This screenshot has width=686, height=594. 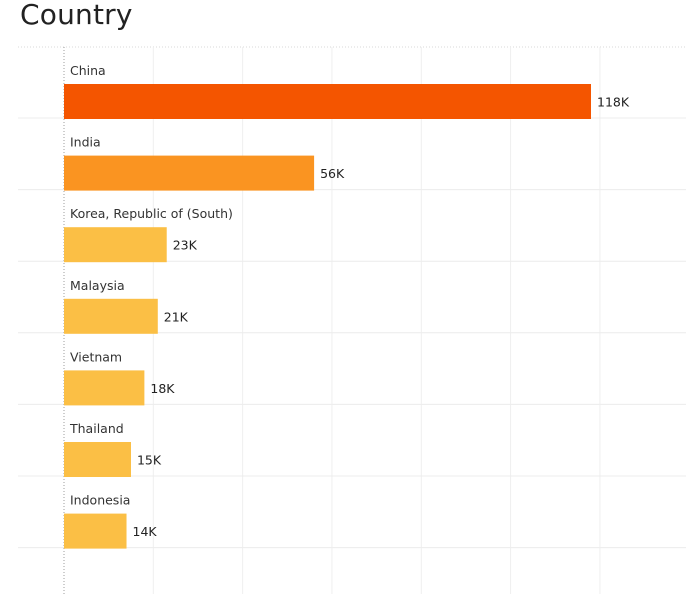 I want to click on value-label: 56K, so click(x=332, y=173).